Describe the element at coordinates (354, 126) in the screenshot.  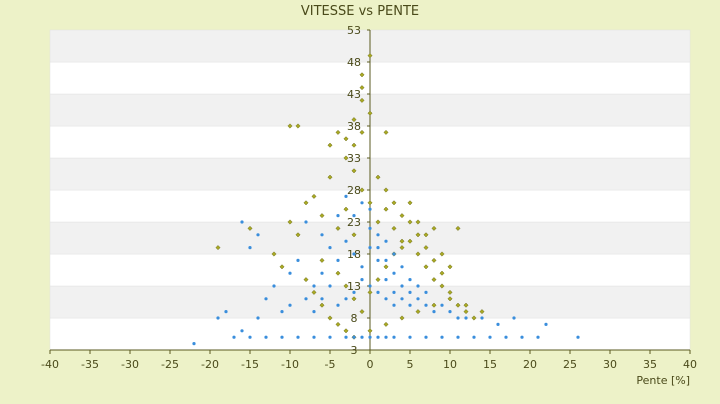
I see `y-tick-label: 38` at that location.